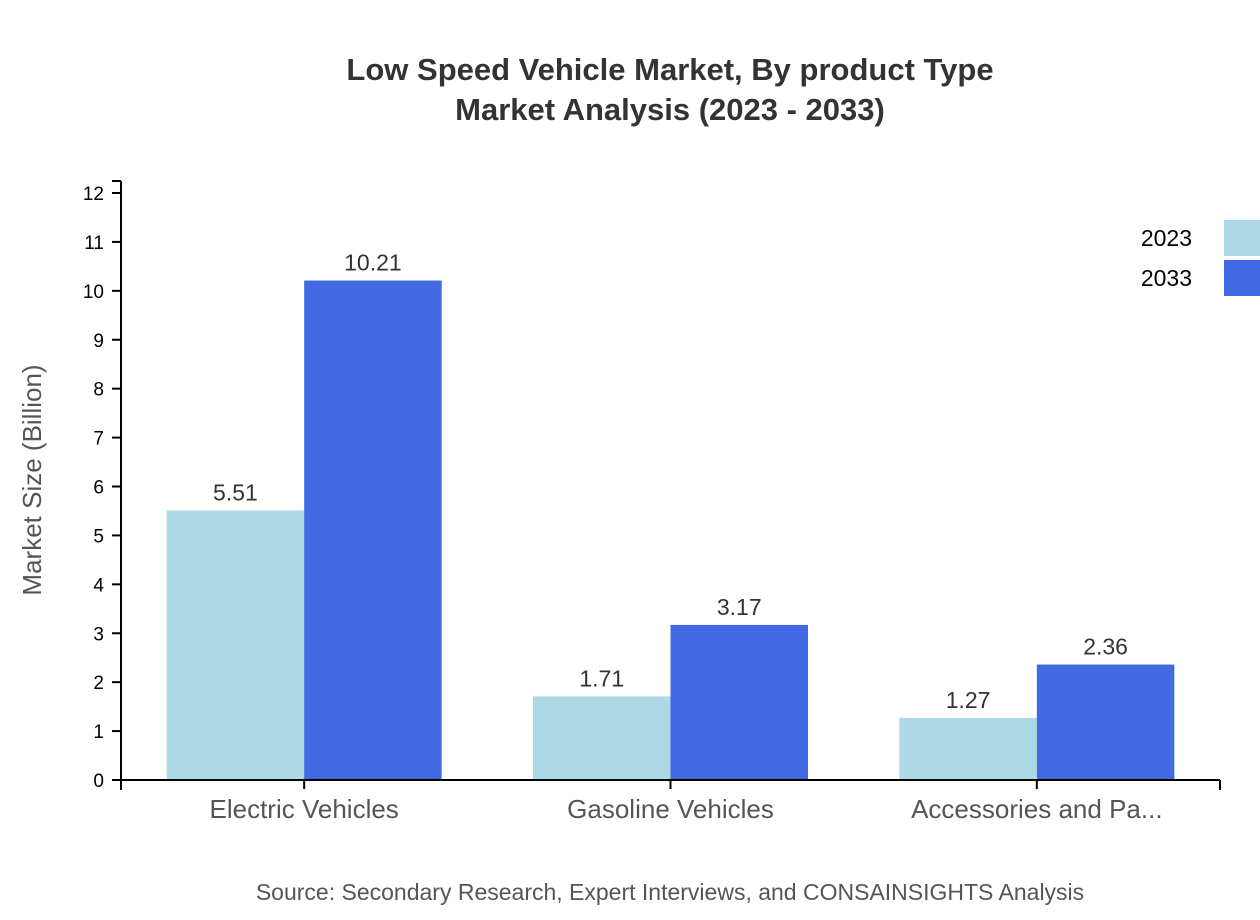 The height and width of the screenshot is (920, 1260). What do you see at coordinates (1242, 278) in the screenshot?
I see `legend-swatch-2033` at bounding box center [1242, 278].